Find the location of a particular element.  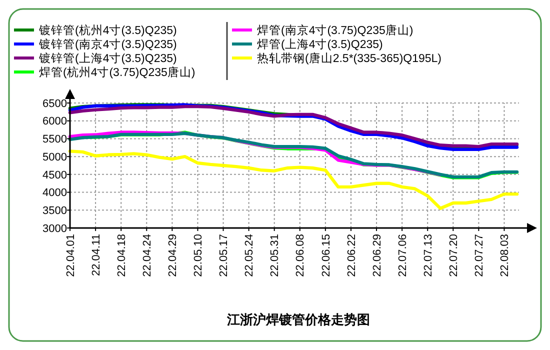

x-tick-label: 22.04.11 is located at coordinates (96, 255).